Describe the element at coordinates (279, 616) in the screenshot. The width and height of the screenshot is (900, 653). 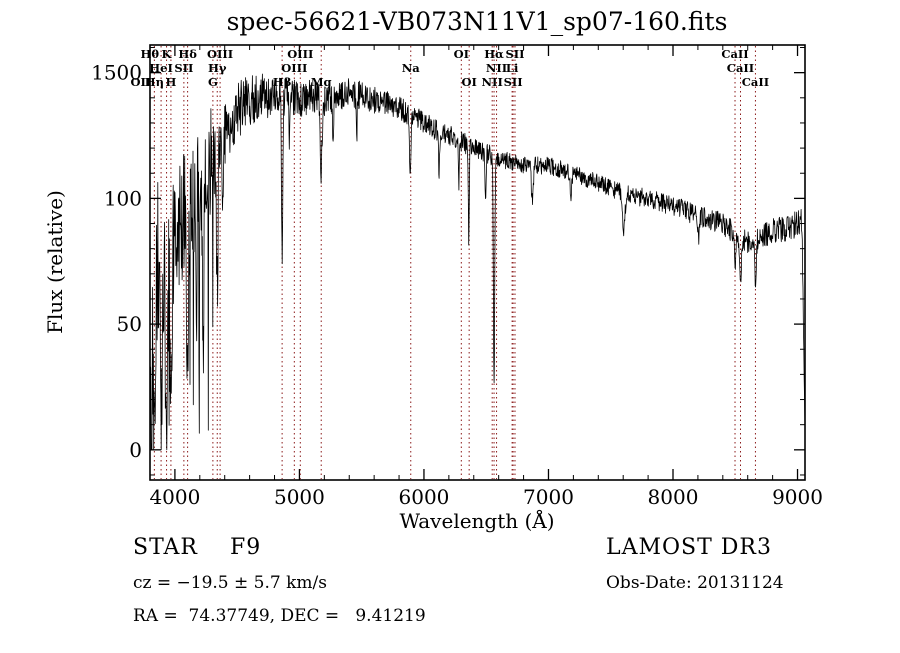
I see `ra-dec-text: RA = 74.37749, DEC = 9.41219` at that location.